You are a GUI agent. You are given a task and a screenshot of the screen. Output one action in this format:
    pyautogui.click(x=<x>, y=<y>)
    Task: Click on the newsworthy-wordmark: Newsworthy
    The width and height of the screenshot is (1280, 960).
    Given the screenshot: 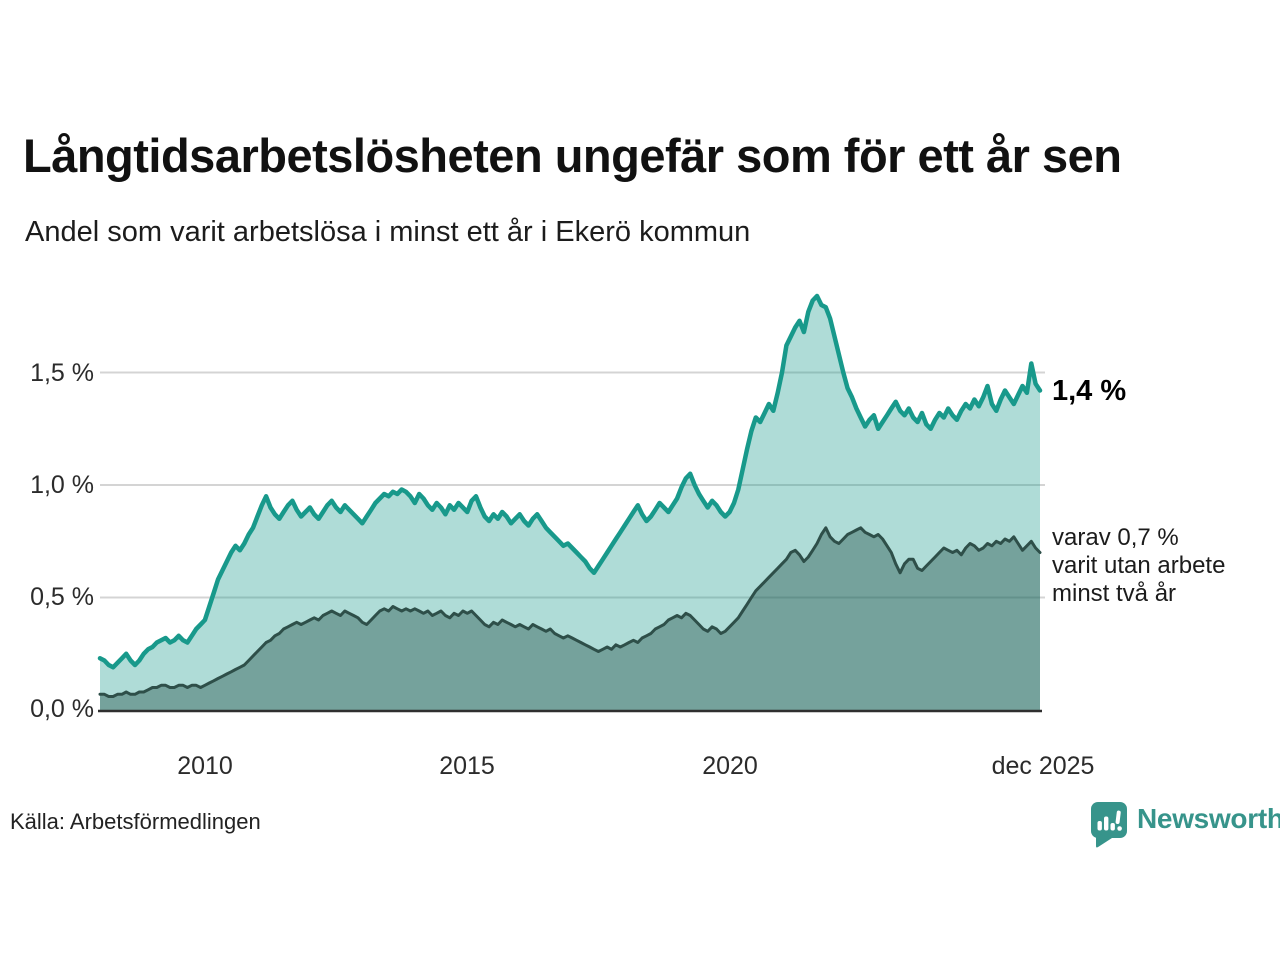 What is the action you would take?
    pyautogui.click(x=1208, y=818)
    